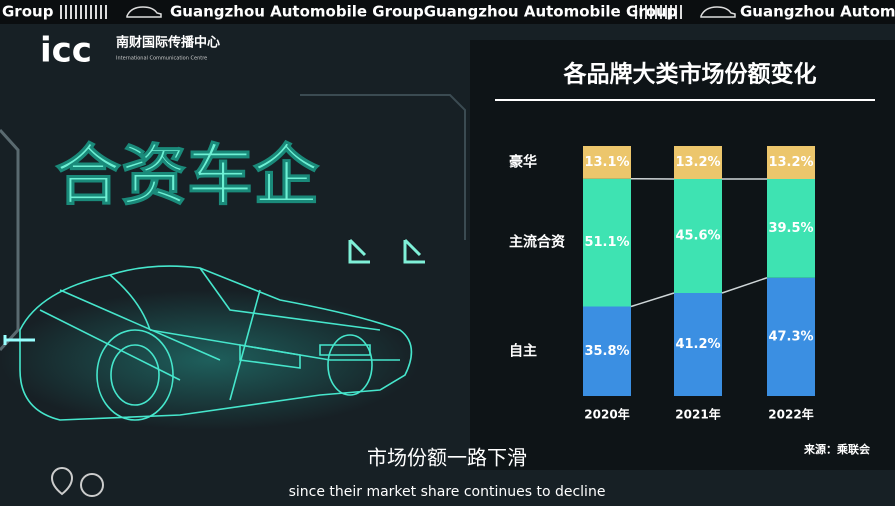 This screenshot has width=895, height=506. What do you see at coordinates (697, 414) in the screenshot?
I see `x-tick-label: 2021年` at bounding box center [697, 414].